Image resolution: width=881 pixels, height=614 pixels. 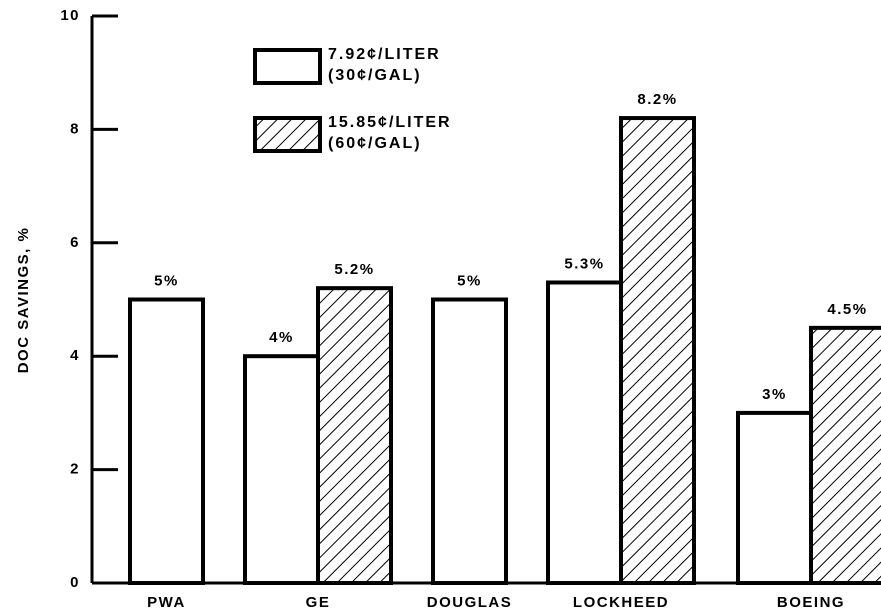 I want to click on value-label: 4%, so click(x=281, y=337).